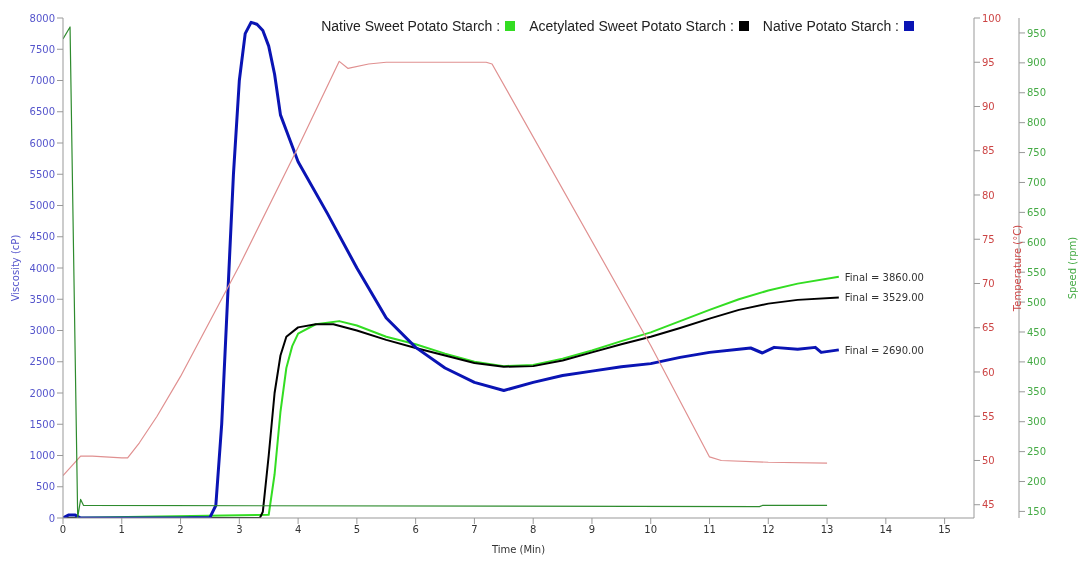 The width and height of the screenshot is (1092, 576). I want to click on y2-tick-label: 75, so click(988, 239).